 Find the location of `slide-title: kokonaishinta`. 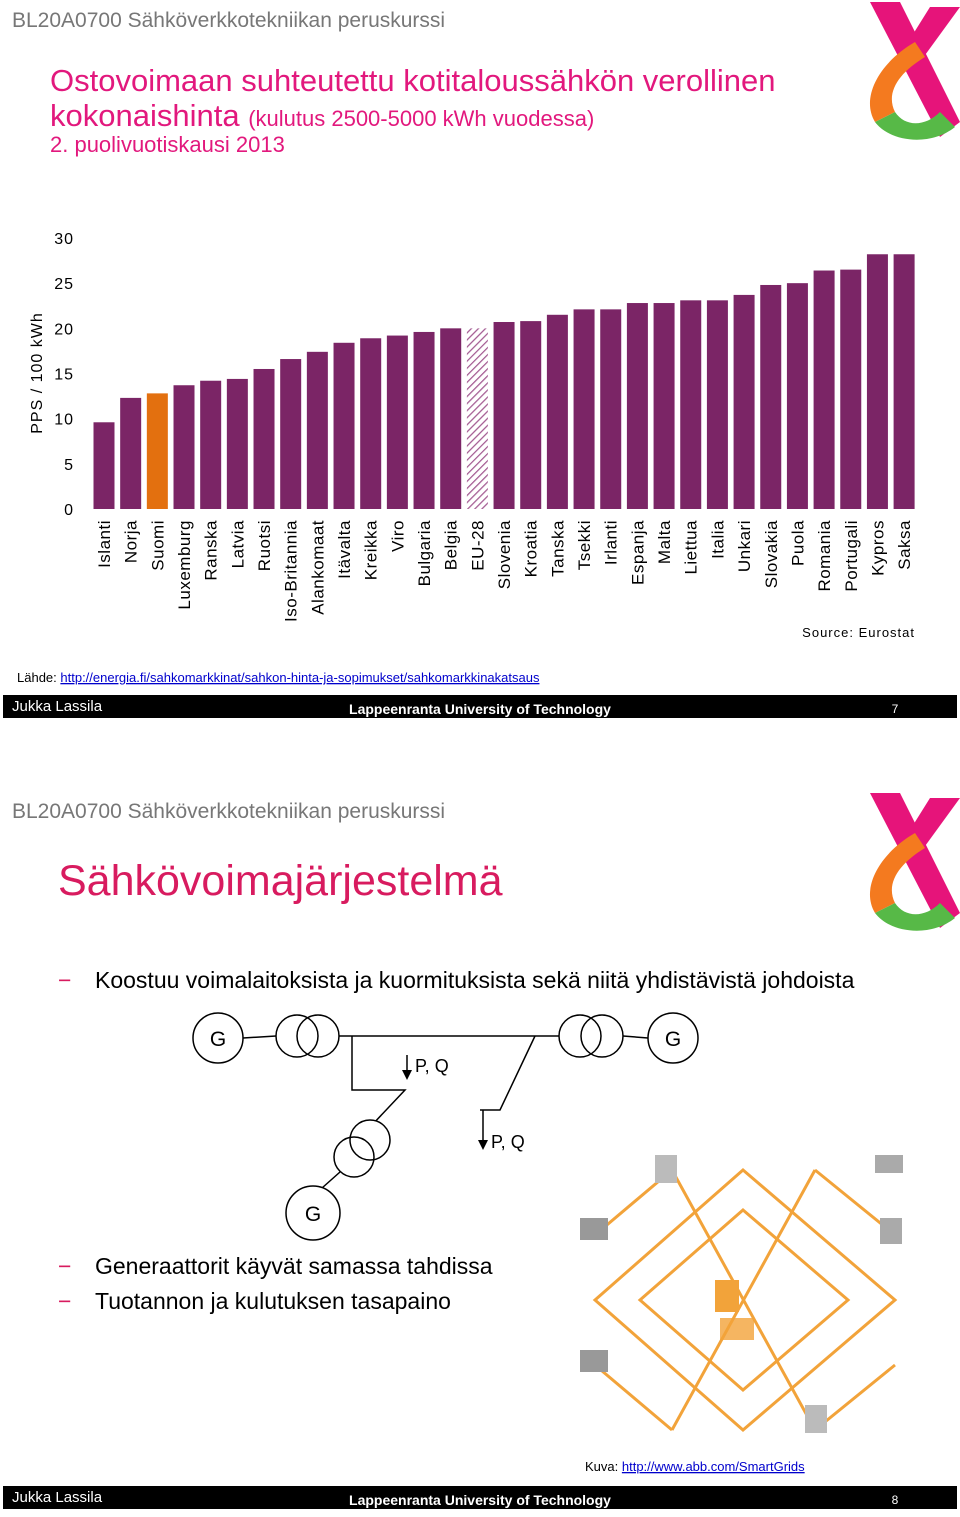

slide-title: kokonaishinta is located at coordinates (145, 115).